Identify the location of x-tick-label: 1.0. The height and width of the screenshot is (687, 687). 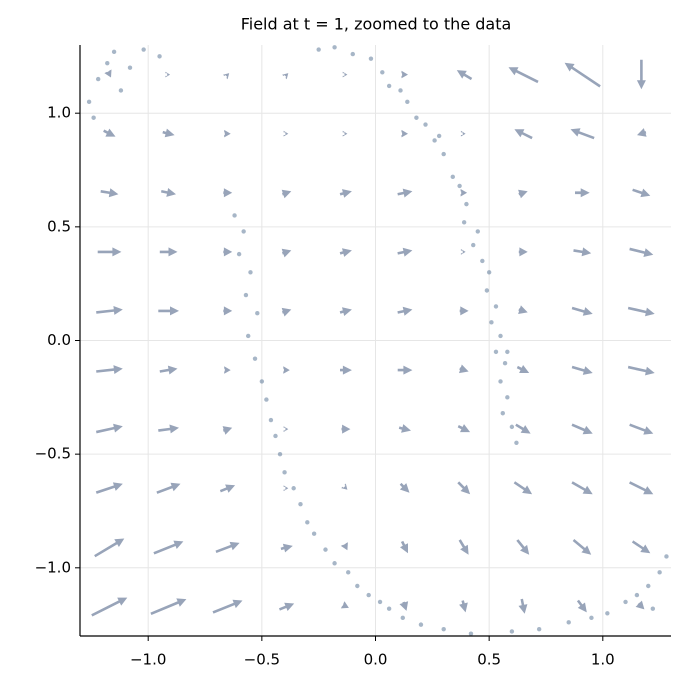
(603, 660).